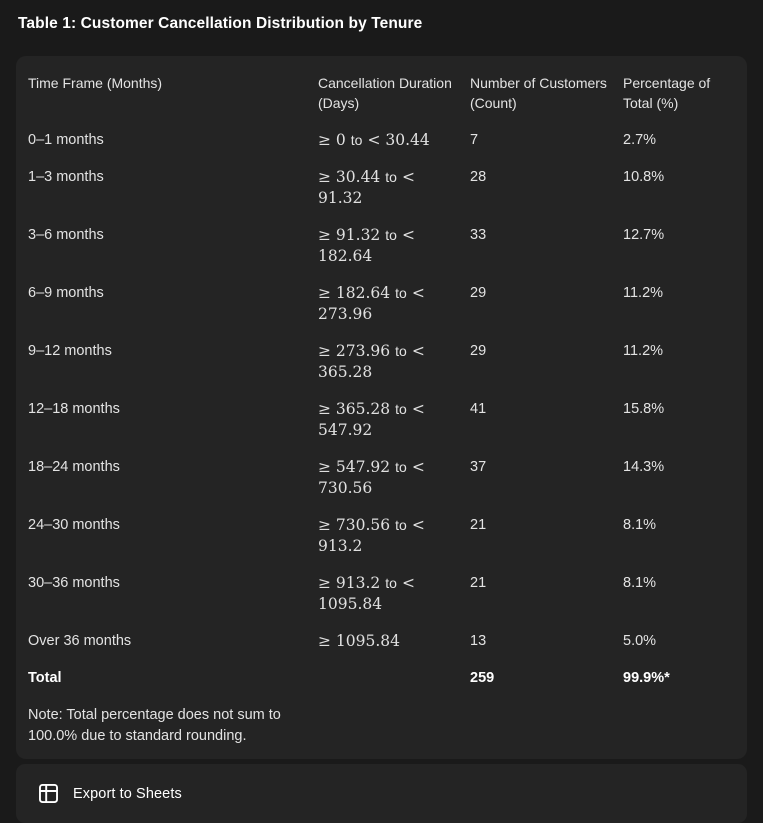 This screenshot has width=763, height=823. Describe the element at coordinates (640, 140) in the screenshot. I see `percent-cell: 2.7%` at that location.